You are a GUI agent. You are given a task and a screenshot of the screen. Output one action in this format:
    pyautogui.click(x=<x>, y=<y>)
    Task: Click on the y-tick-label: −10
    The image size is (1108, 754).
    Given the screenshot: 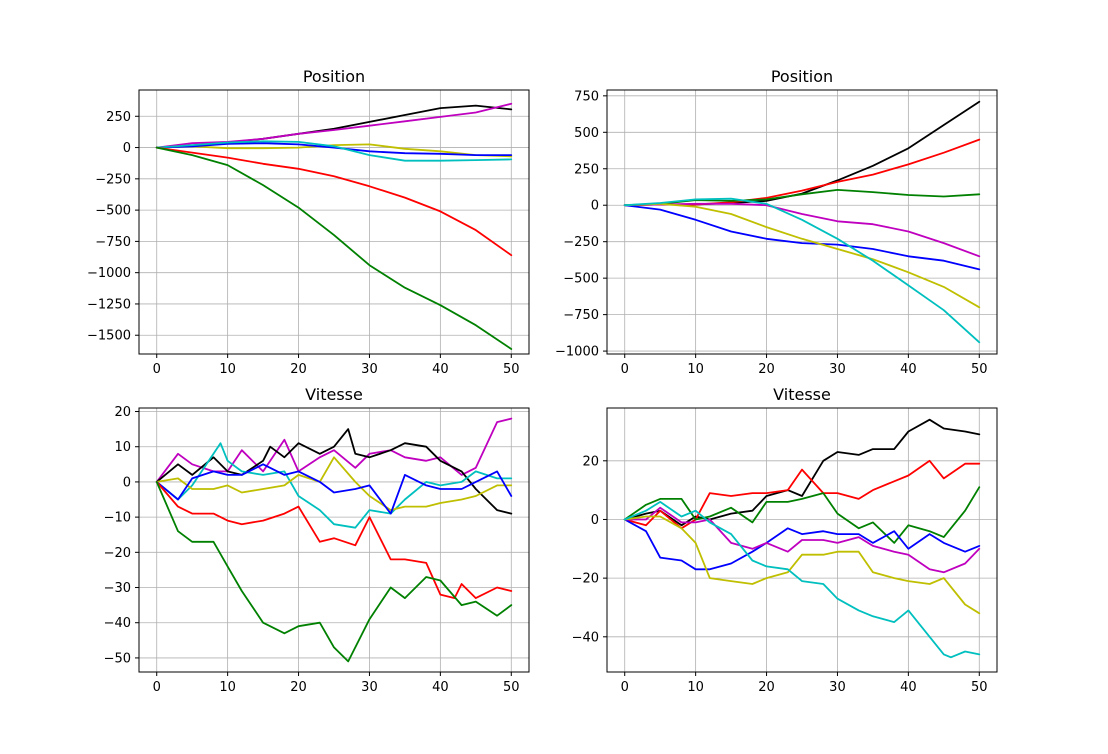 What is the action you would take?
    pyautogui.click(x=117, y=518)
    